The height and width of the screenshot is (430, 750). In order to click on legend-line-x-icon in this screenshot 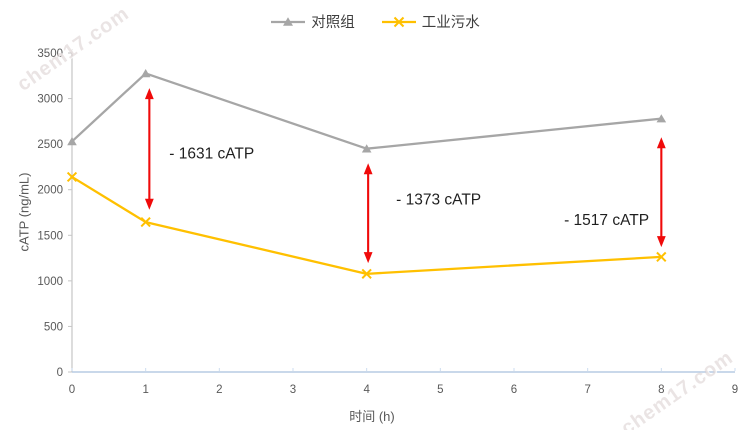, I will do `click(398, 21)`.